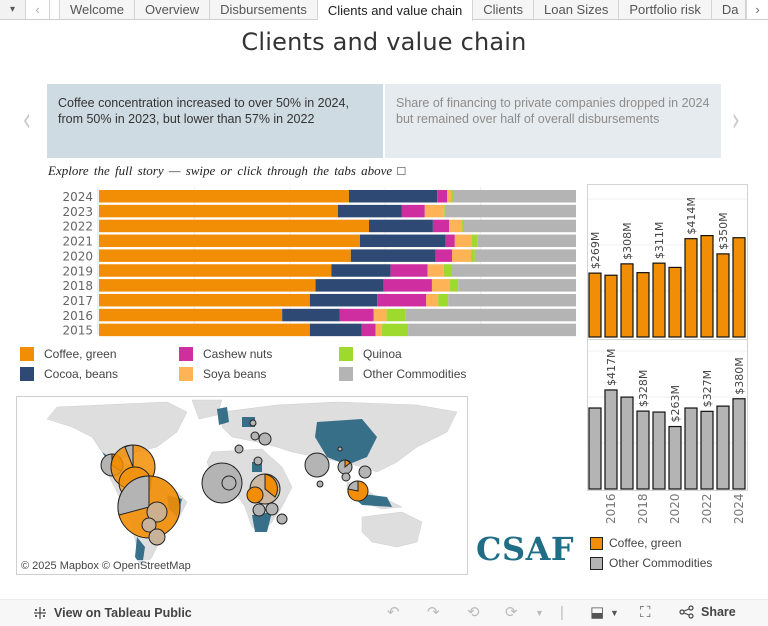 Image resolution: width=768 pixels, height=626 pixels. Describe the element at coordinates (473, 255) in the screenshot. I see `bar-segment-quinoa-2020` at that location.